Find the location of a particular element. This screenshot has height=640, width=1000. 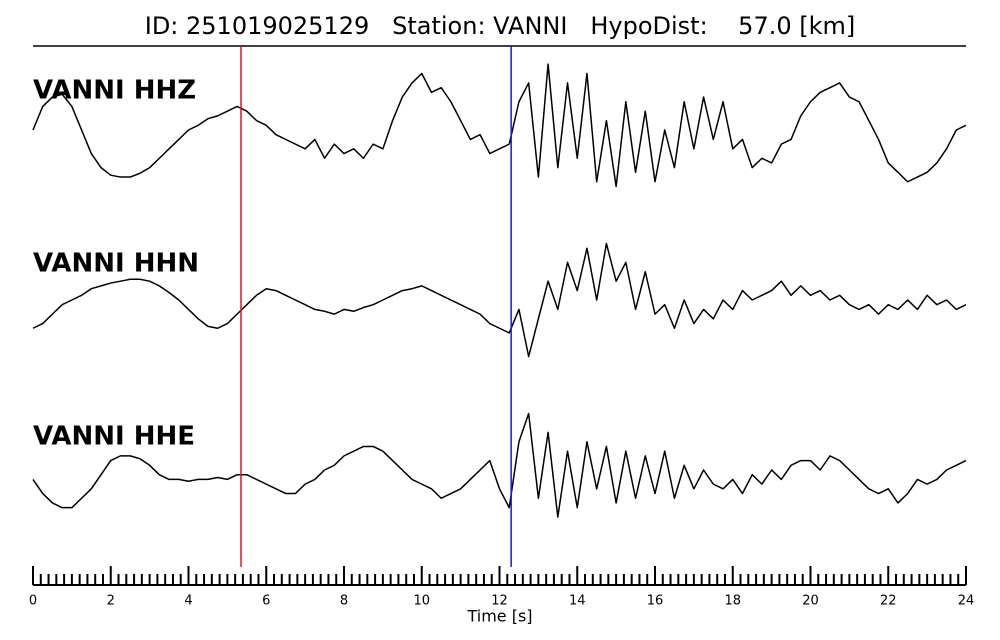

x-tick-label: 18 is located at coordinates (732, 601).